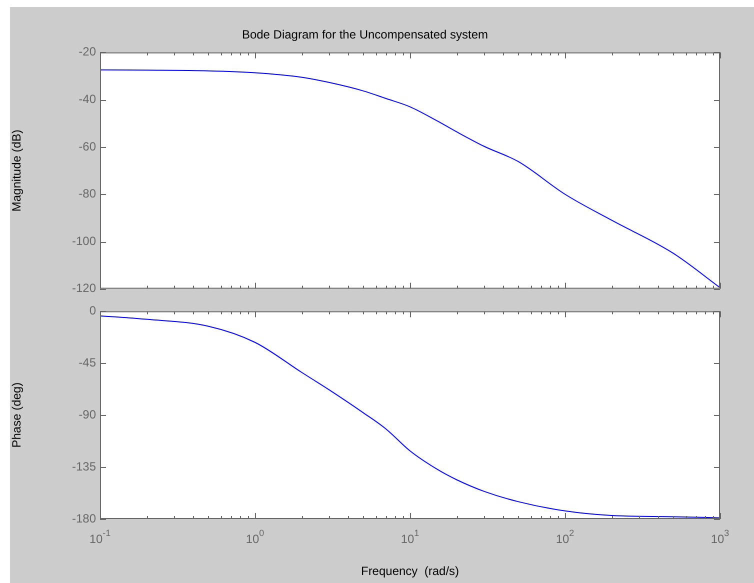  I want to click on x-axis-title: Frequency (rad/s), so click(410, 571).